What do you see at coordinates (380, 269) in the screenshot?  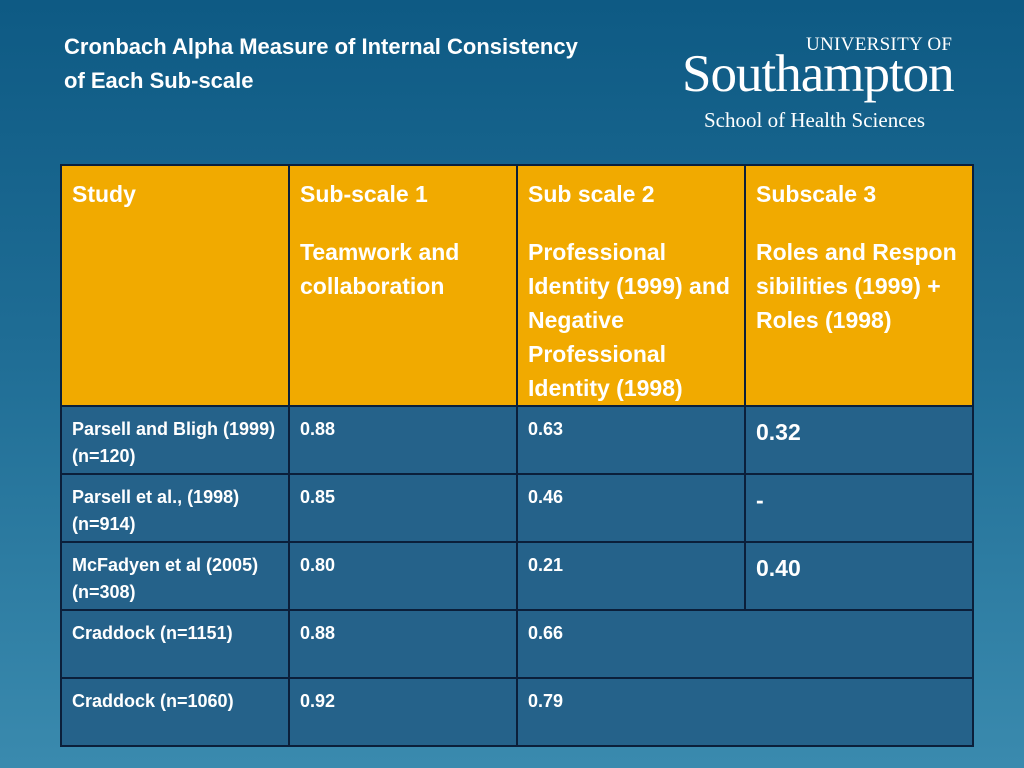 I see `header-subscale-1-description: Teamwork and collaboration` at bounding box center [380, 269].